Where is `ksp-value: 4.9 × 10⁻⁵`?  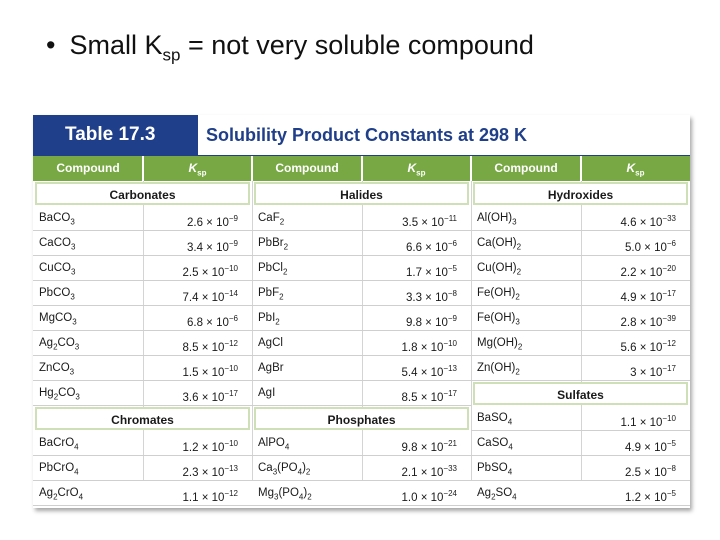 ksp-value: 4.9 × 10⁻⁵ is located at coordinates (628, 443).